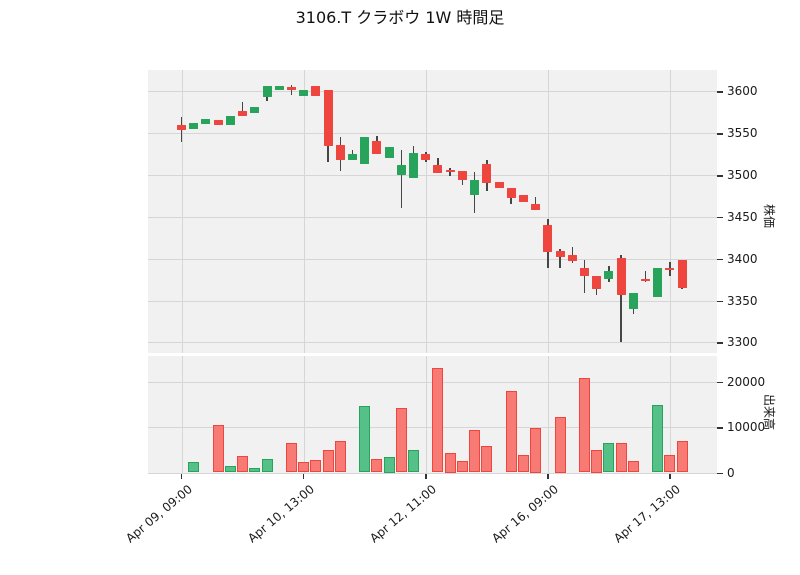  Describe the element at coordinates (769, 412) in the screenshot. I see `volume-axis-title: 出来高` at that location.